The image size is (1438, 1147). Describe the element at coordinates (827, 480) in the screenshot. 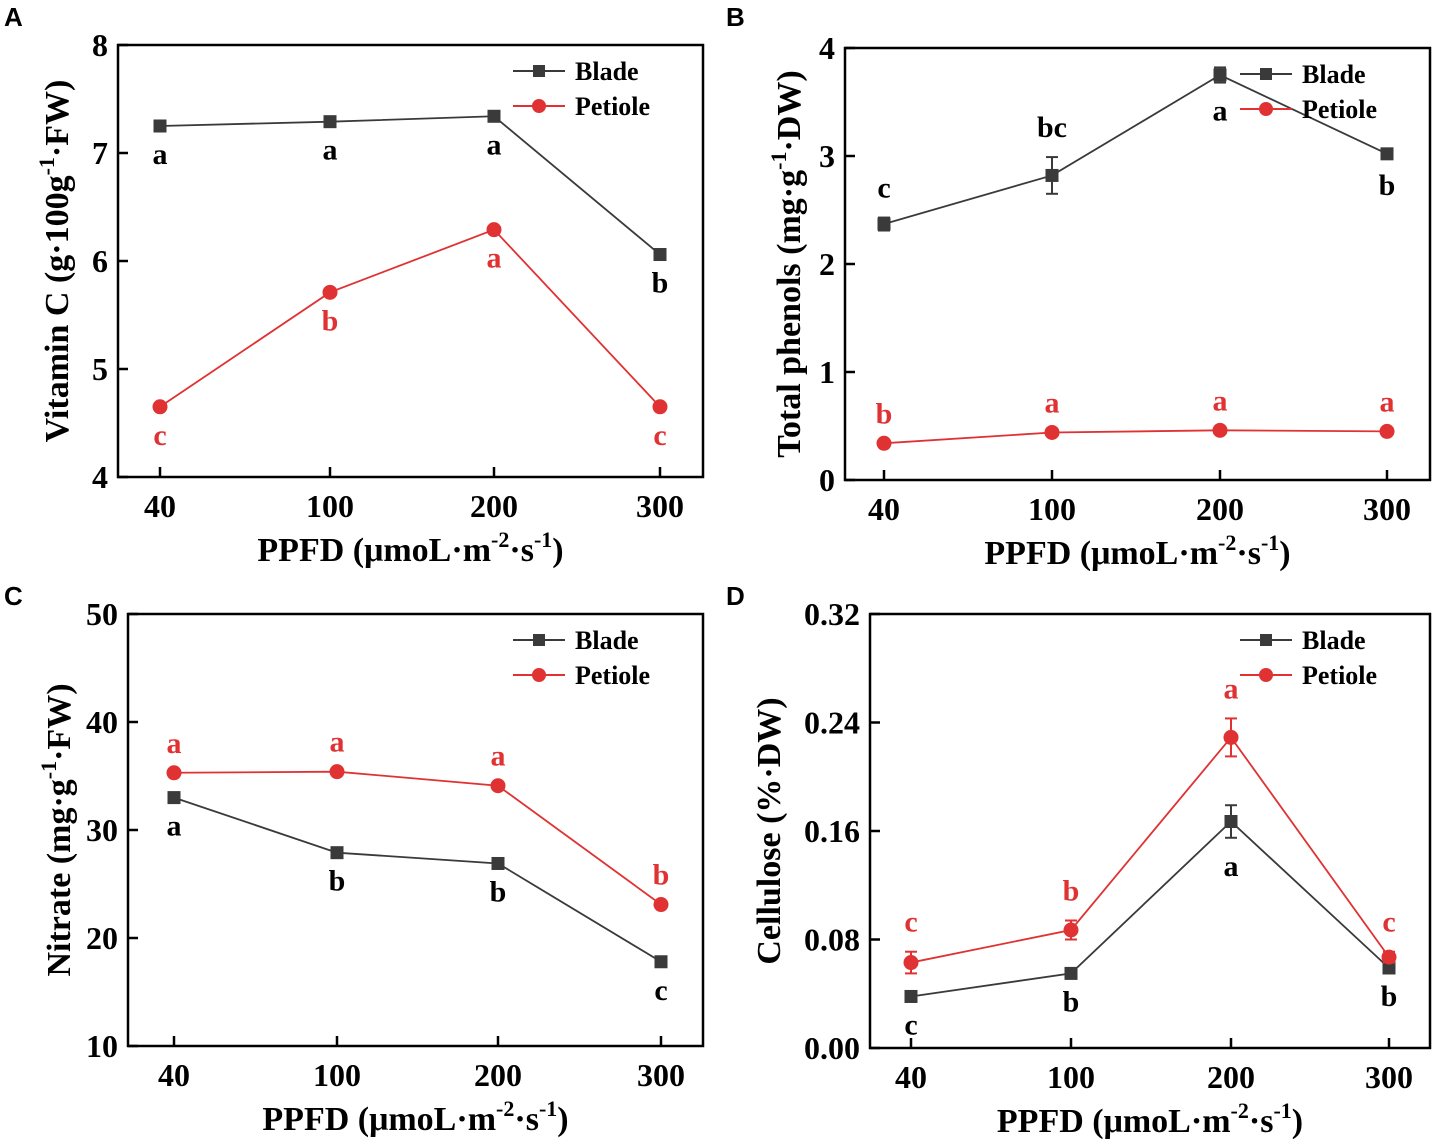

I see `y-tick-label: 0` at that location.